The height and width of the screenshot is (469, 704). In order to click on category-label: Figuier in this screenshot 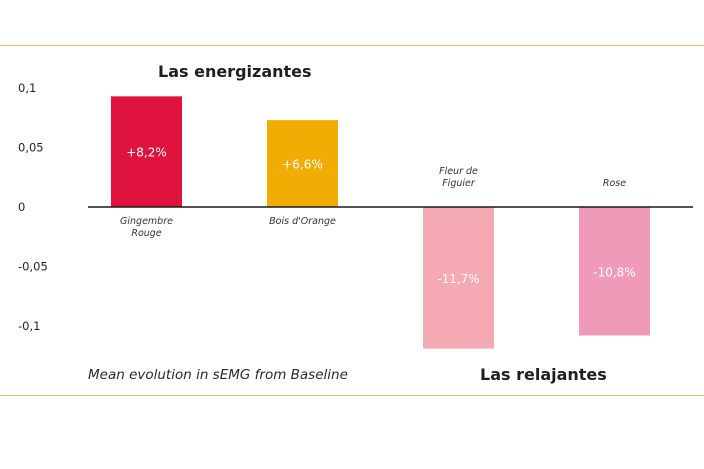, I will do `click(459, 183)`.